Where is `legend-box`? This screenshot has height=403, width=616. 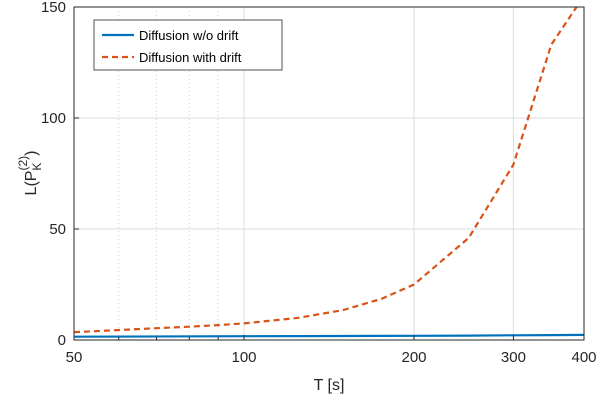 legend-box is located at coordinates (188, 45).